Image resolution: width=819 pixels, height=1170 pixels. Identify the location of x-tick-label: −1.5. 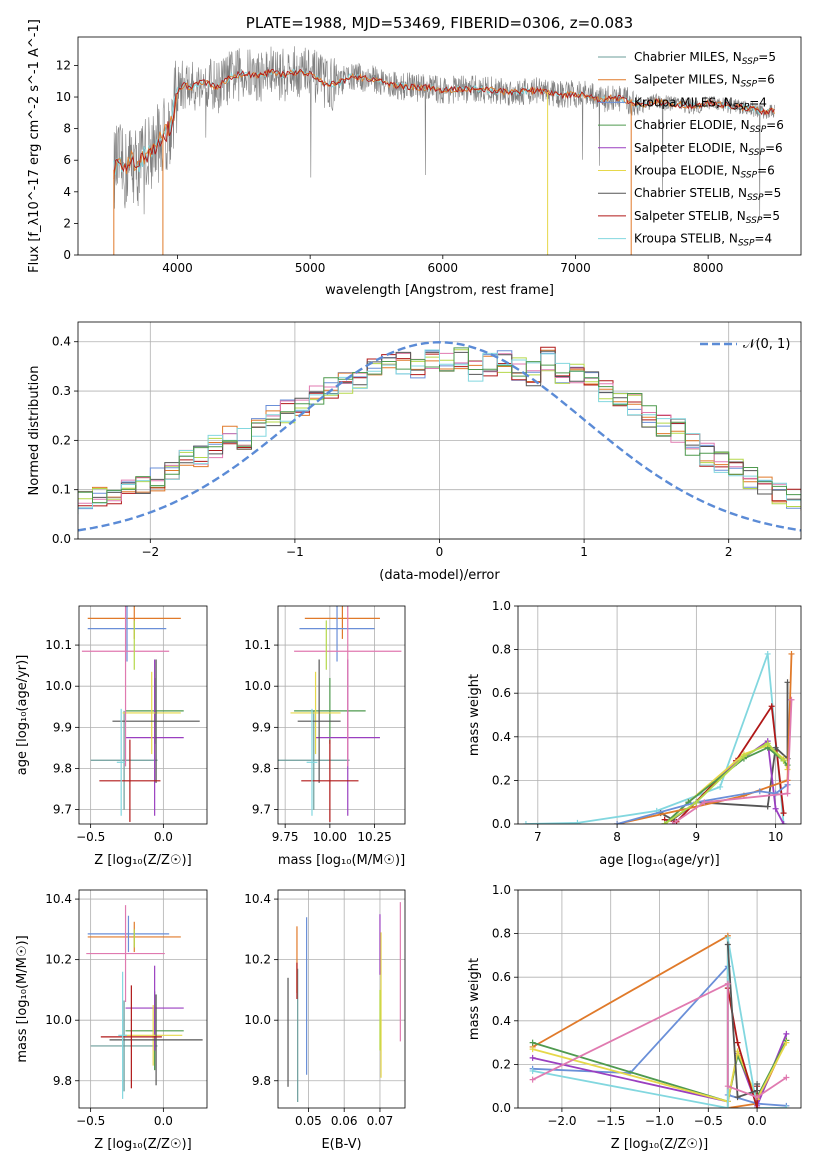
(610, 1121).